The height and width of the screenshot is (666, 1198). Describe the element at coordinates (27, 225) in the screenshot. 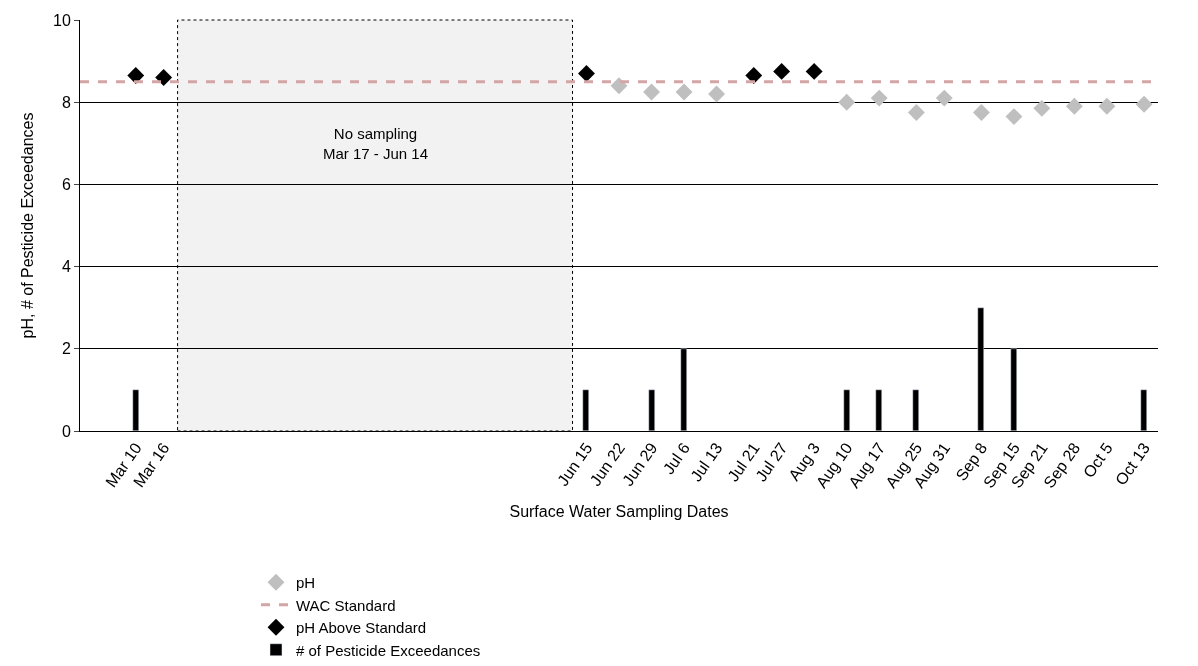

I see `y-axis-title: pH, # of Pesticide Exceedances` at that location.